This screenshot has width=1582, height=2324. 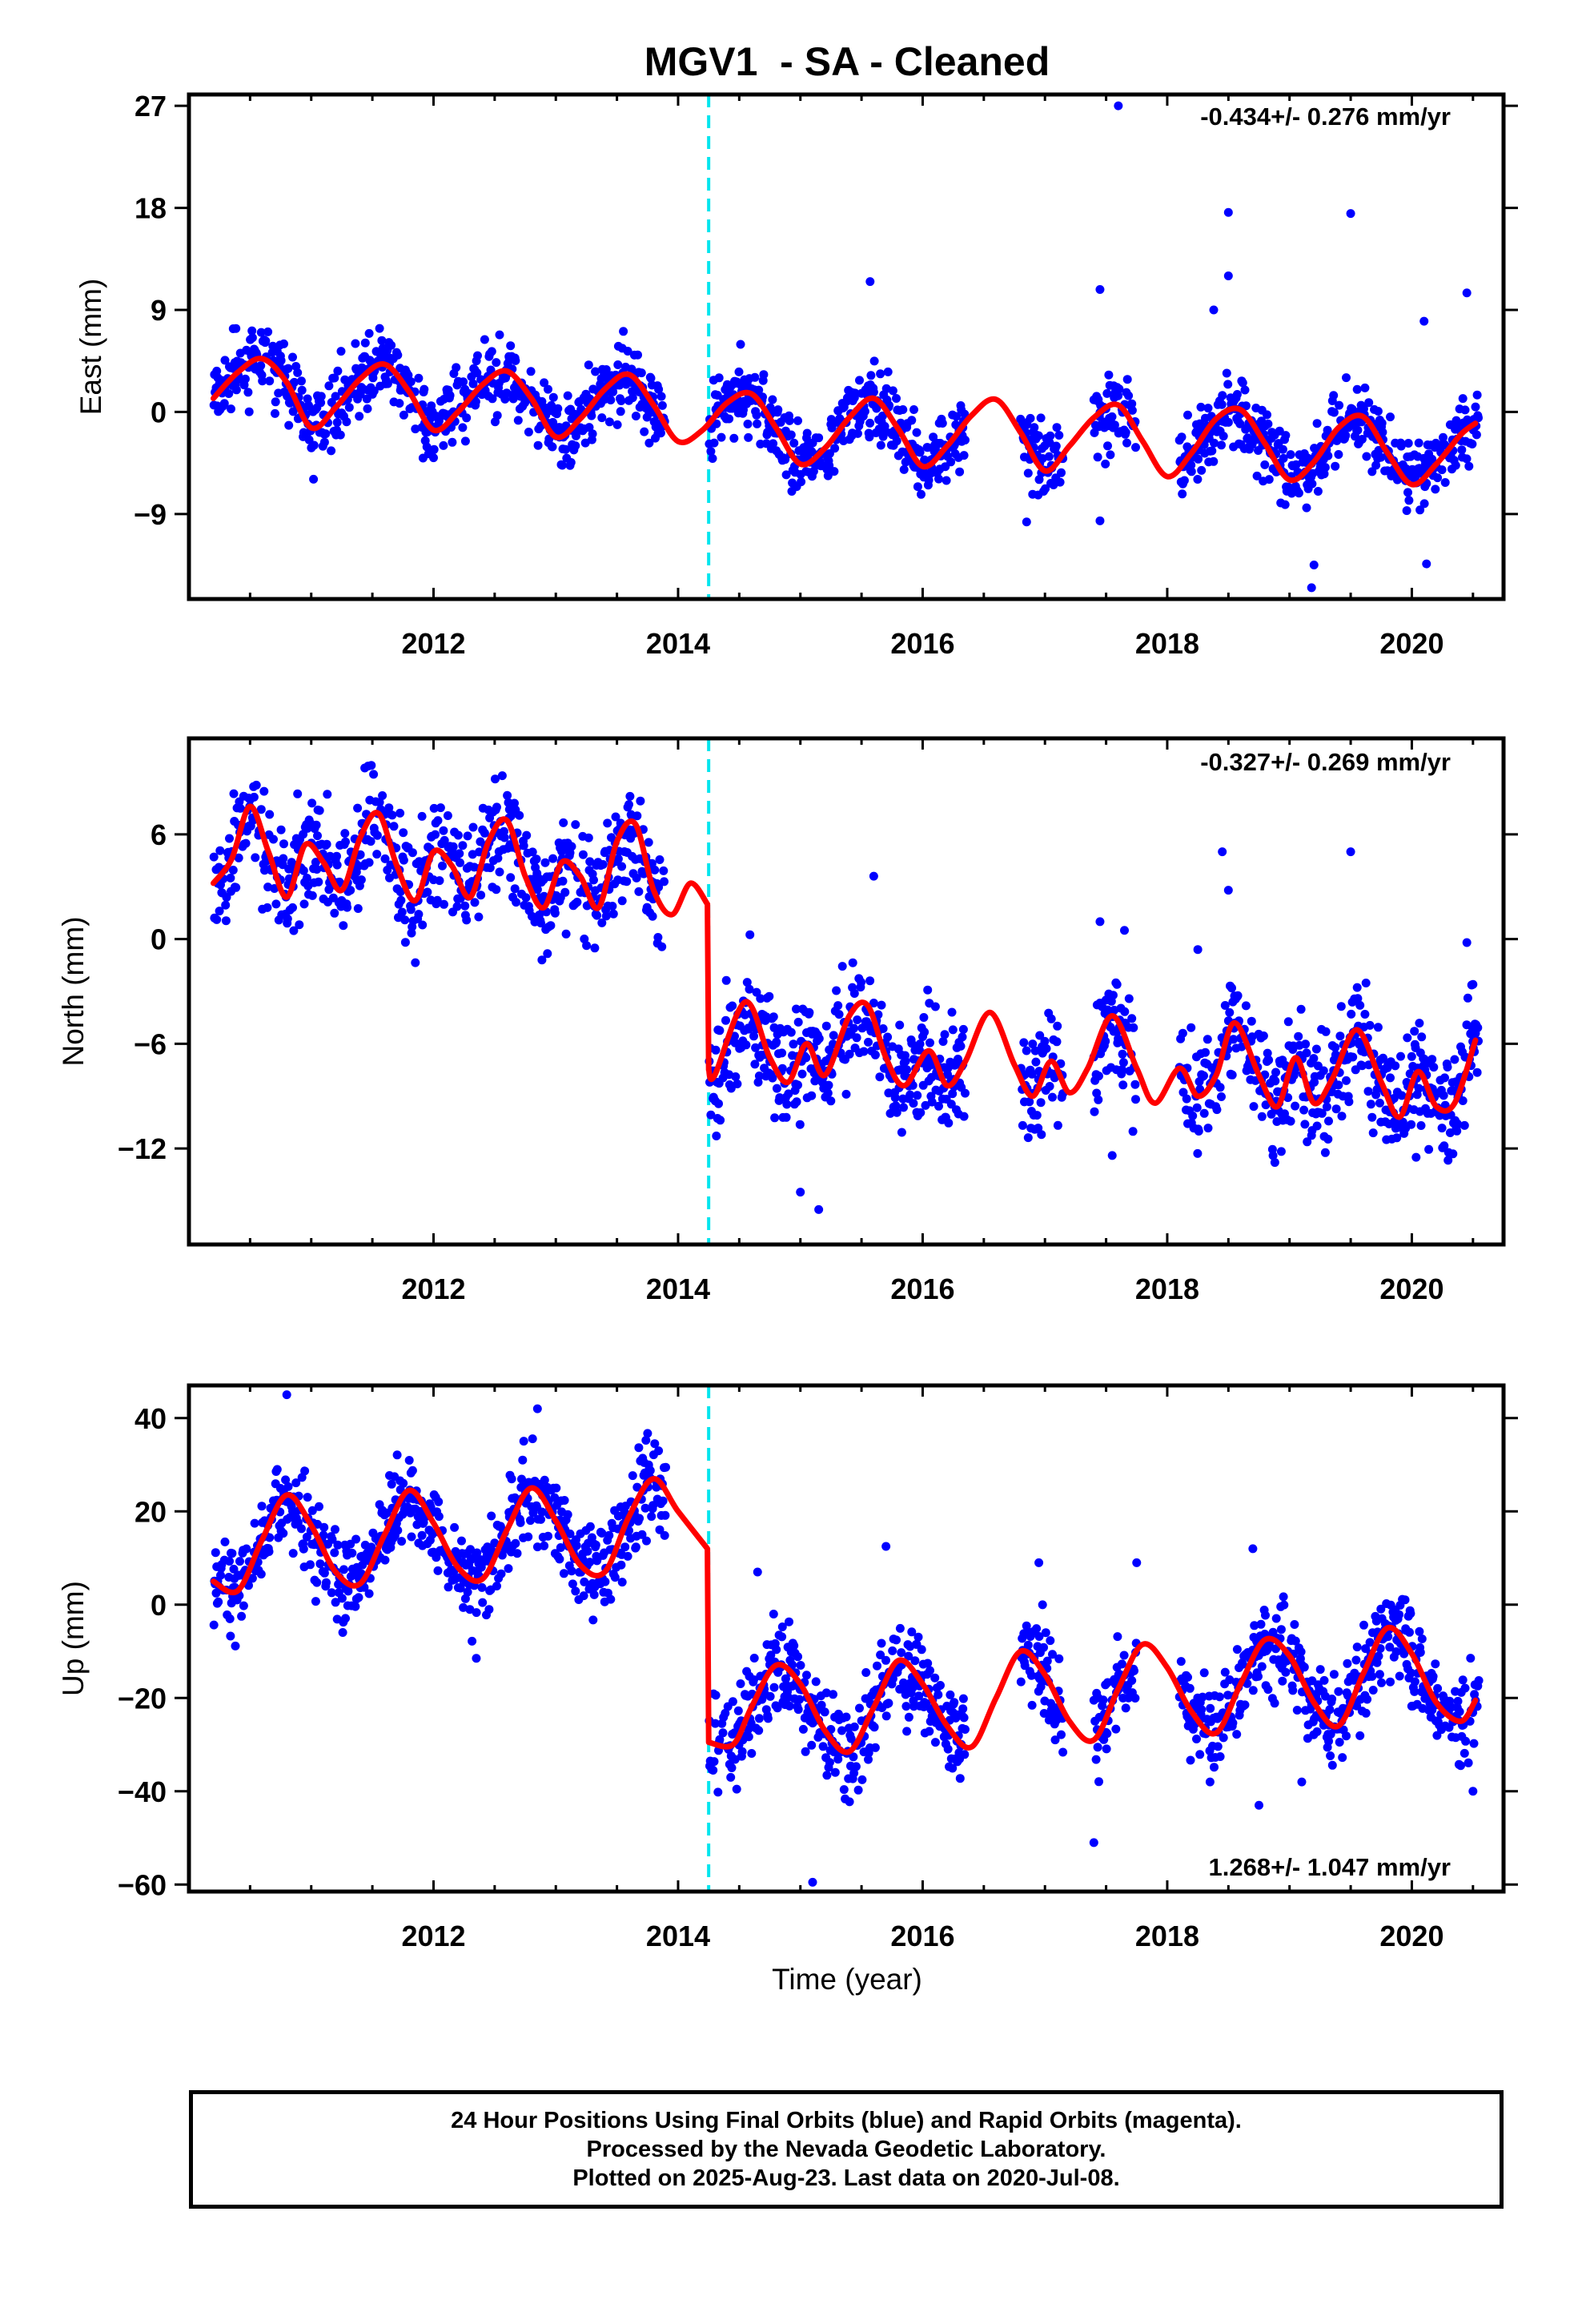 What do you see at coordinates (847, 1979) in the screenshot?
I see `xlabel-up: Time (year)` at bounding box center [847, 1979].